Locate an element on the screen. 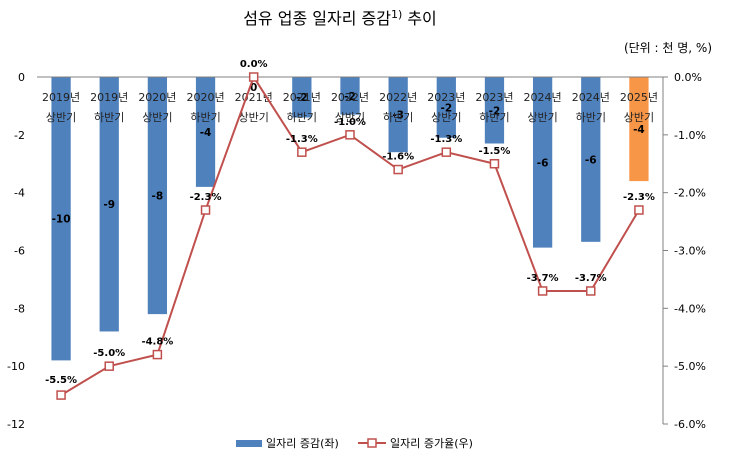 This screenshot has width=730, height=468. right-tick-label: -2.0% is located at coordinates (690, 193).